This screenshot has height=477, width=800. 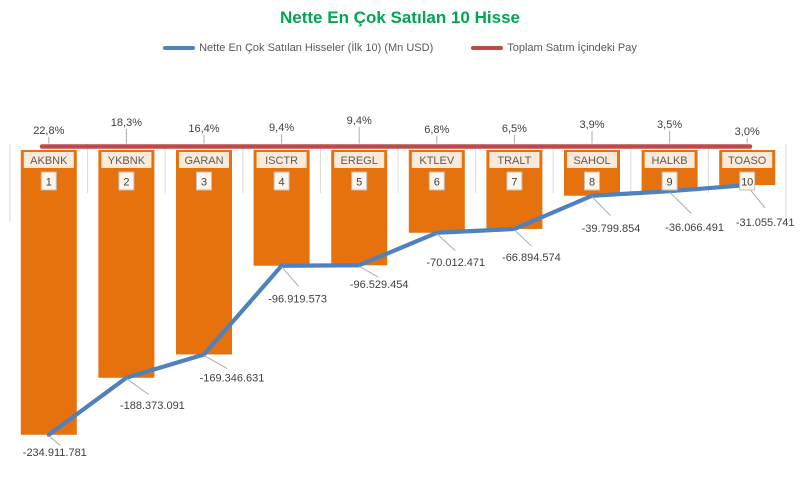 I want to click on ticker-label-TOASO: TOASO, so click(x=747, y=160).